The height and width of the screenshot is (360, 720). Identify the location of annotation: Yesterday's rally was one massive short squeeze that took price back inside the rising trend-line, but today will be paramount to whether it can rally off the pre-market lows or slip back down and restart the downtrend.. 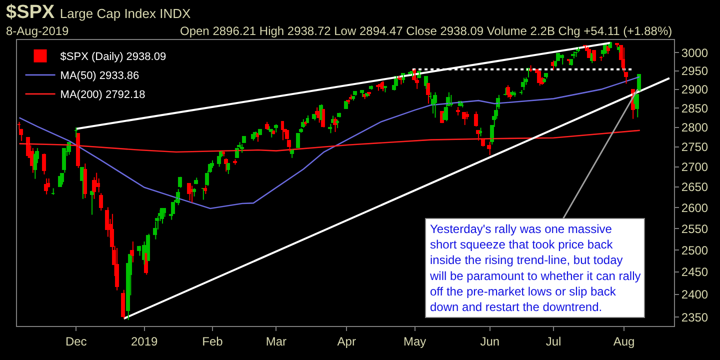
(535, 268).